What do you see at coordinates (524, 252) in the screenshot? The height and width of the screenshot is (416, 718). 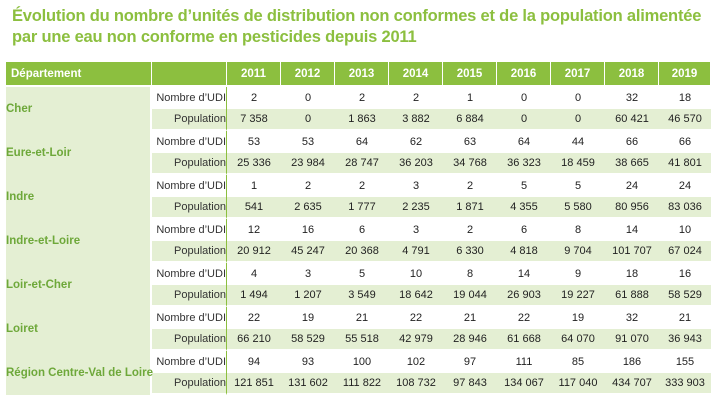 I see `population-value: 4 818` at bounding box center [524, 252].